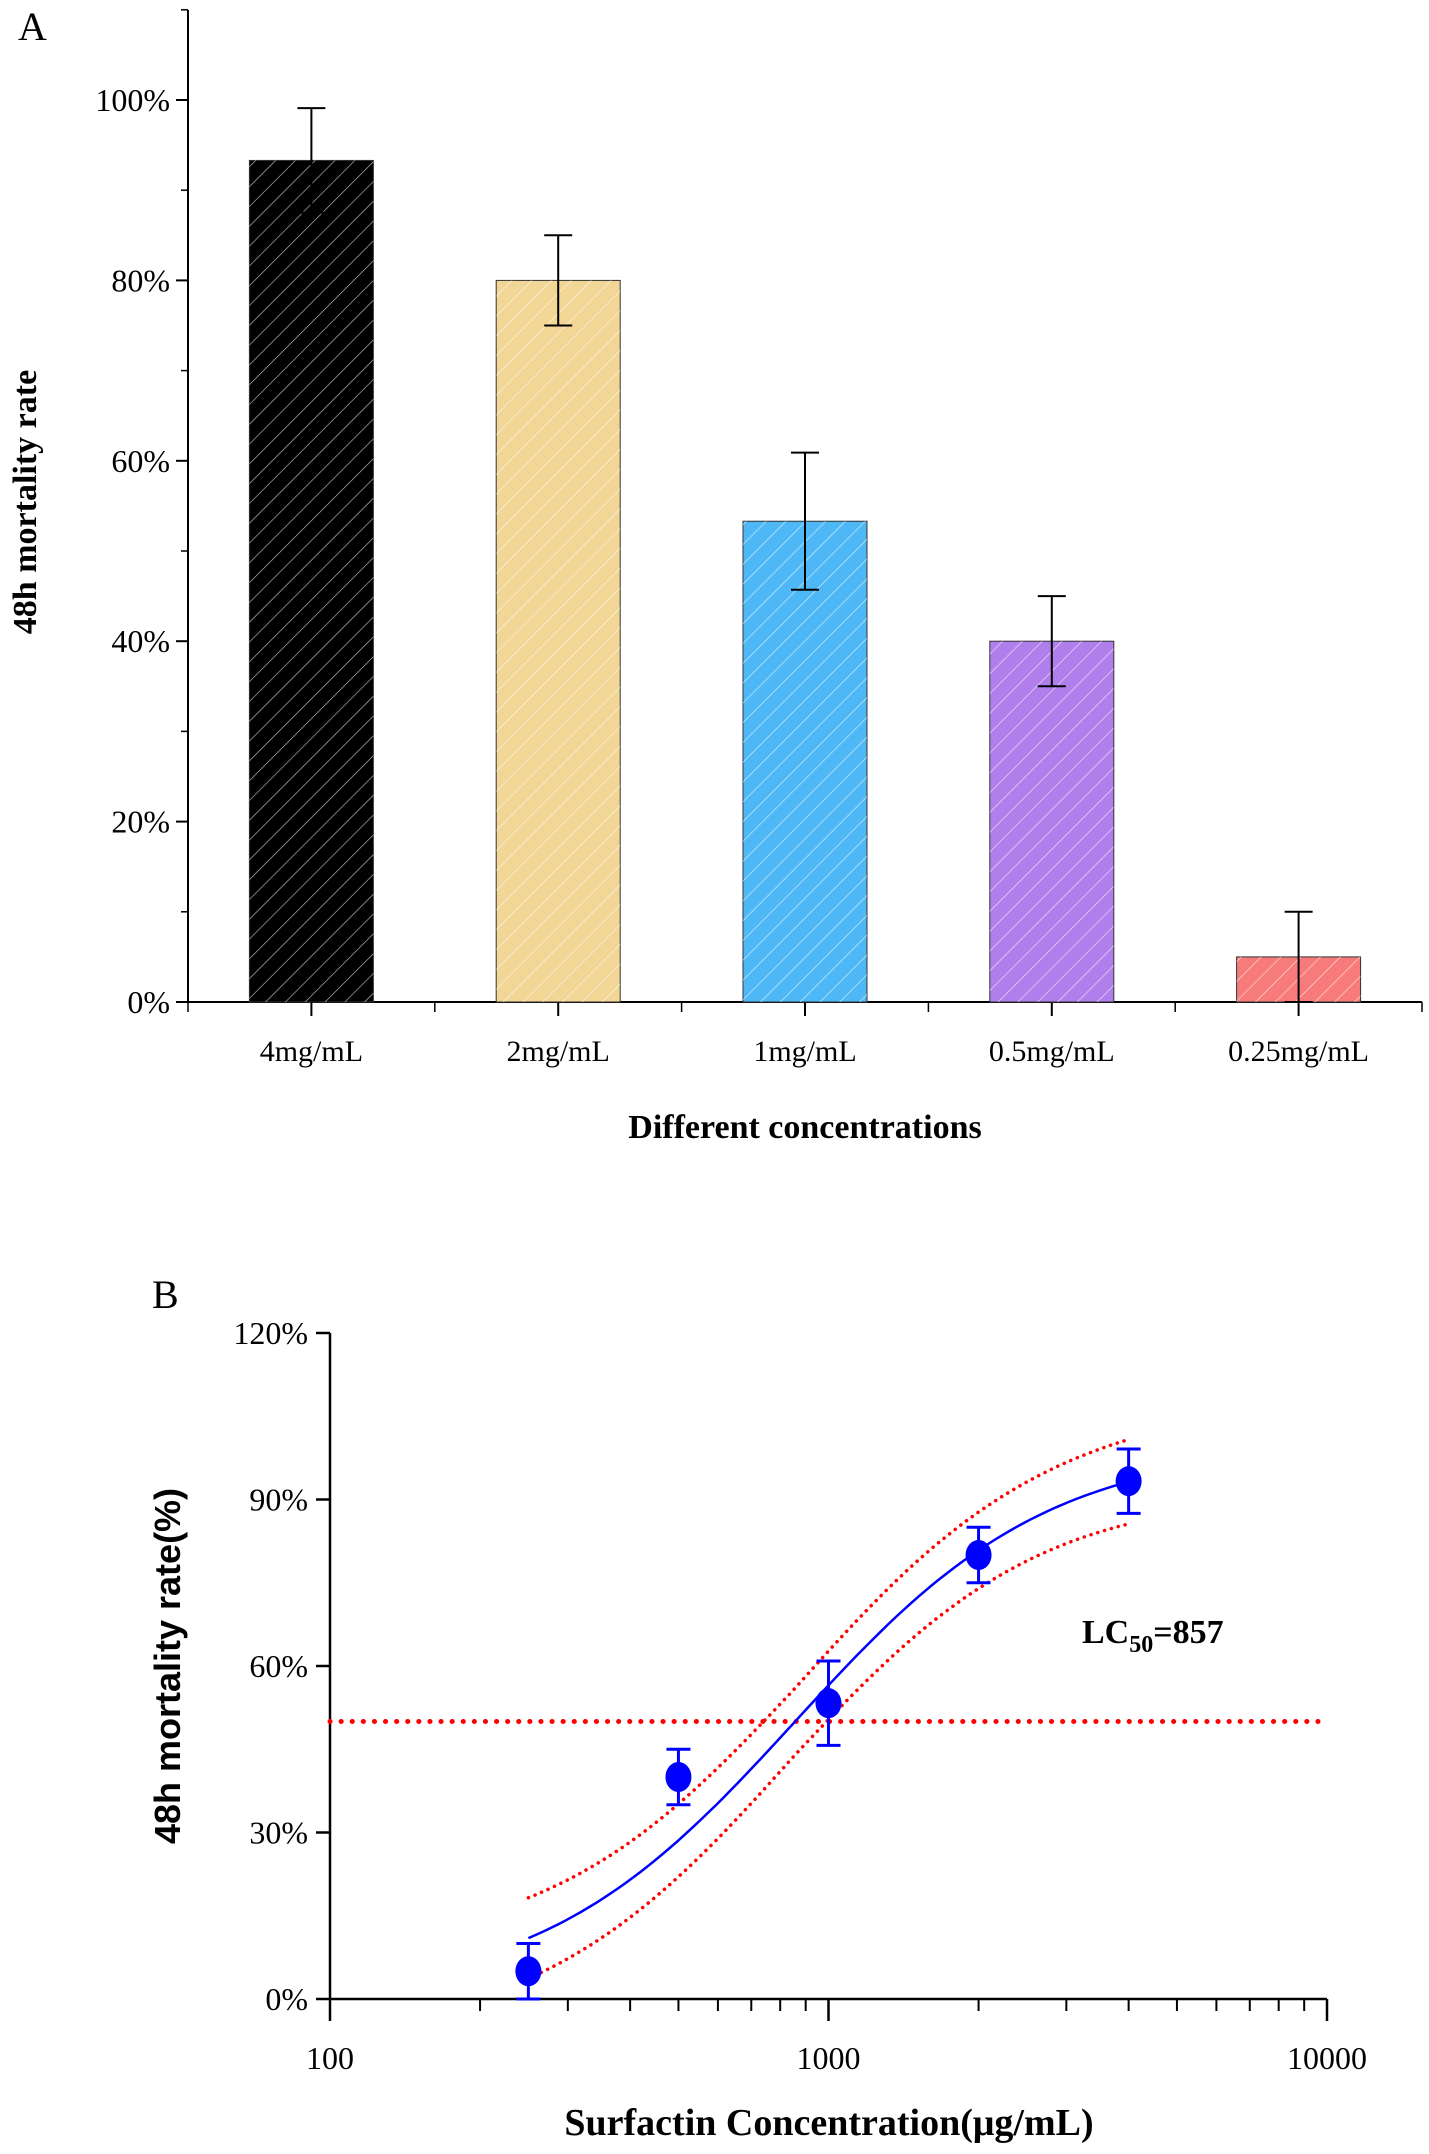 This screenshot has width=1429, height=2154. I want to click on confidence-band-upper, so click(828, 1668).